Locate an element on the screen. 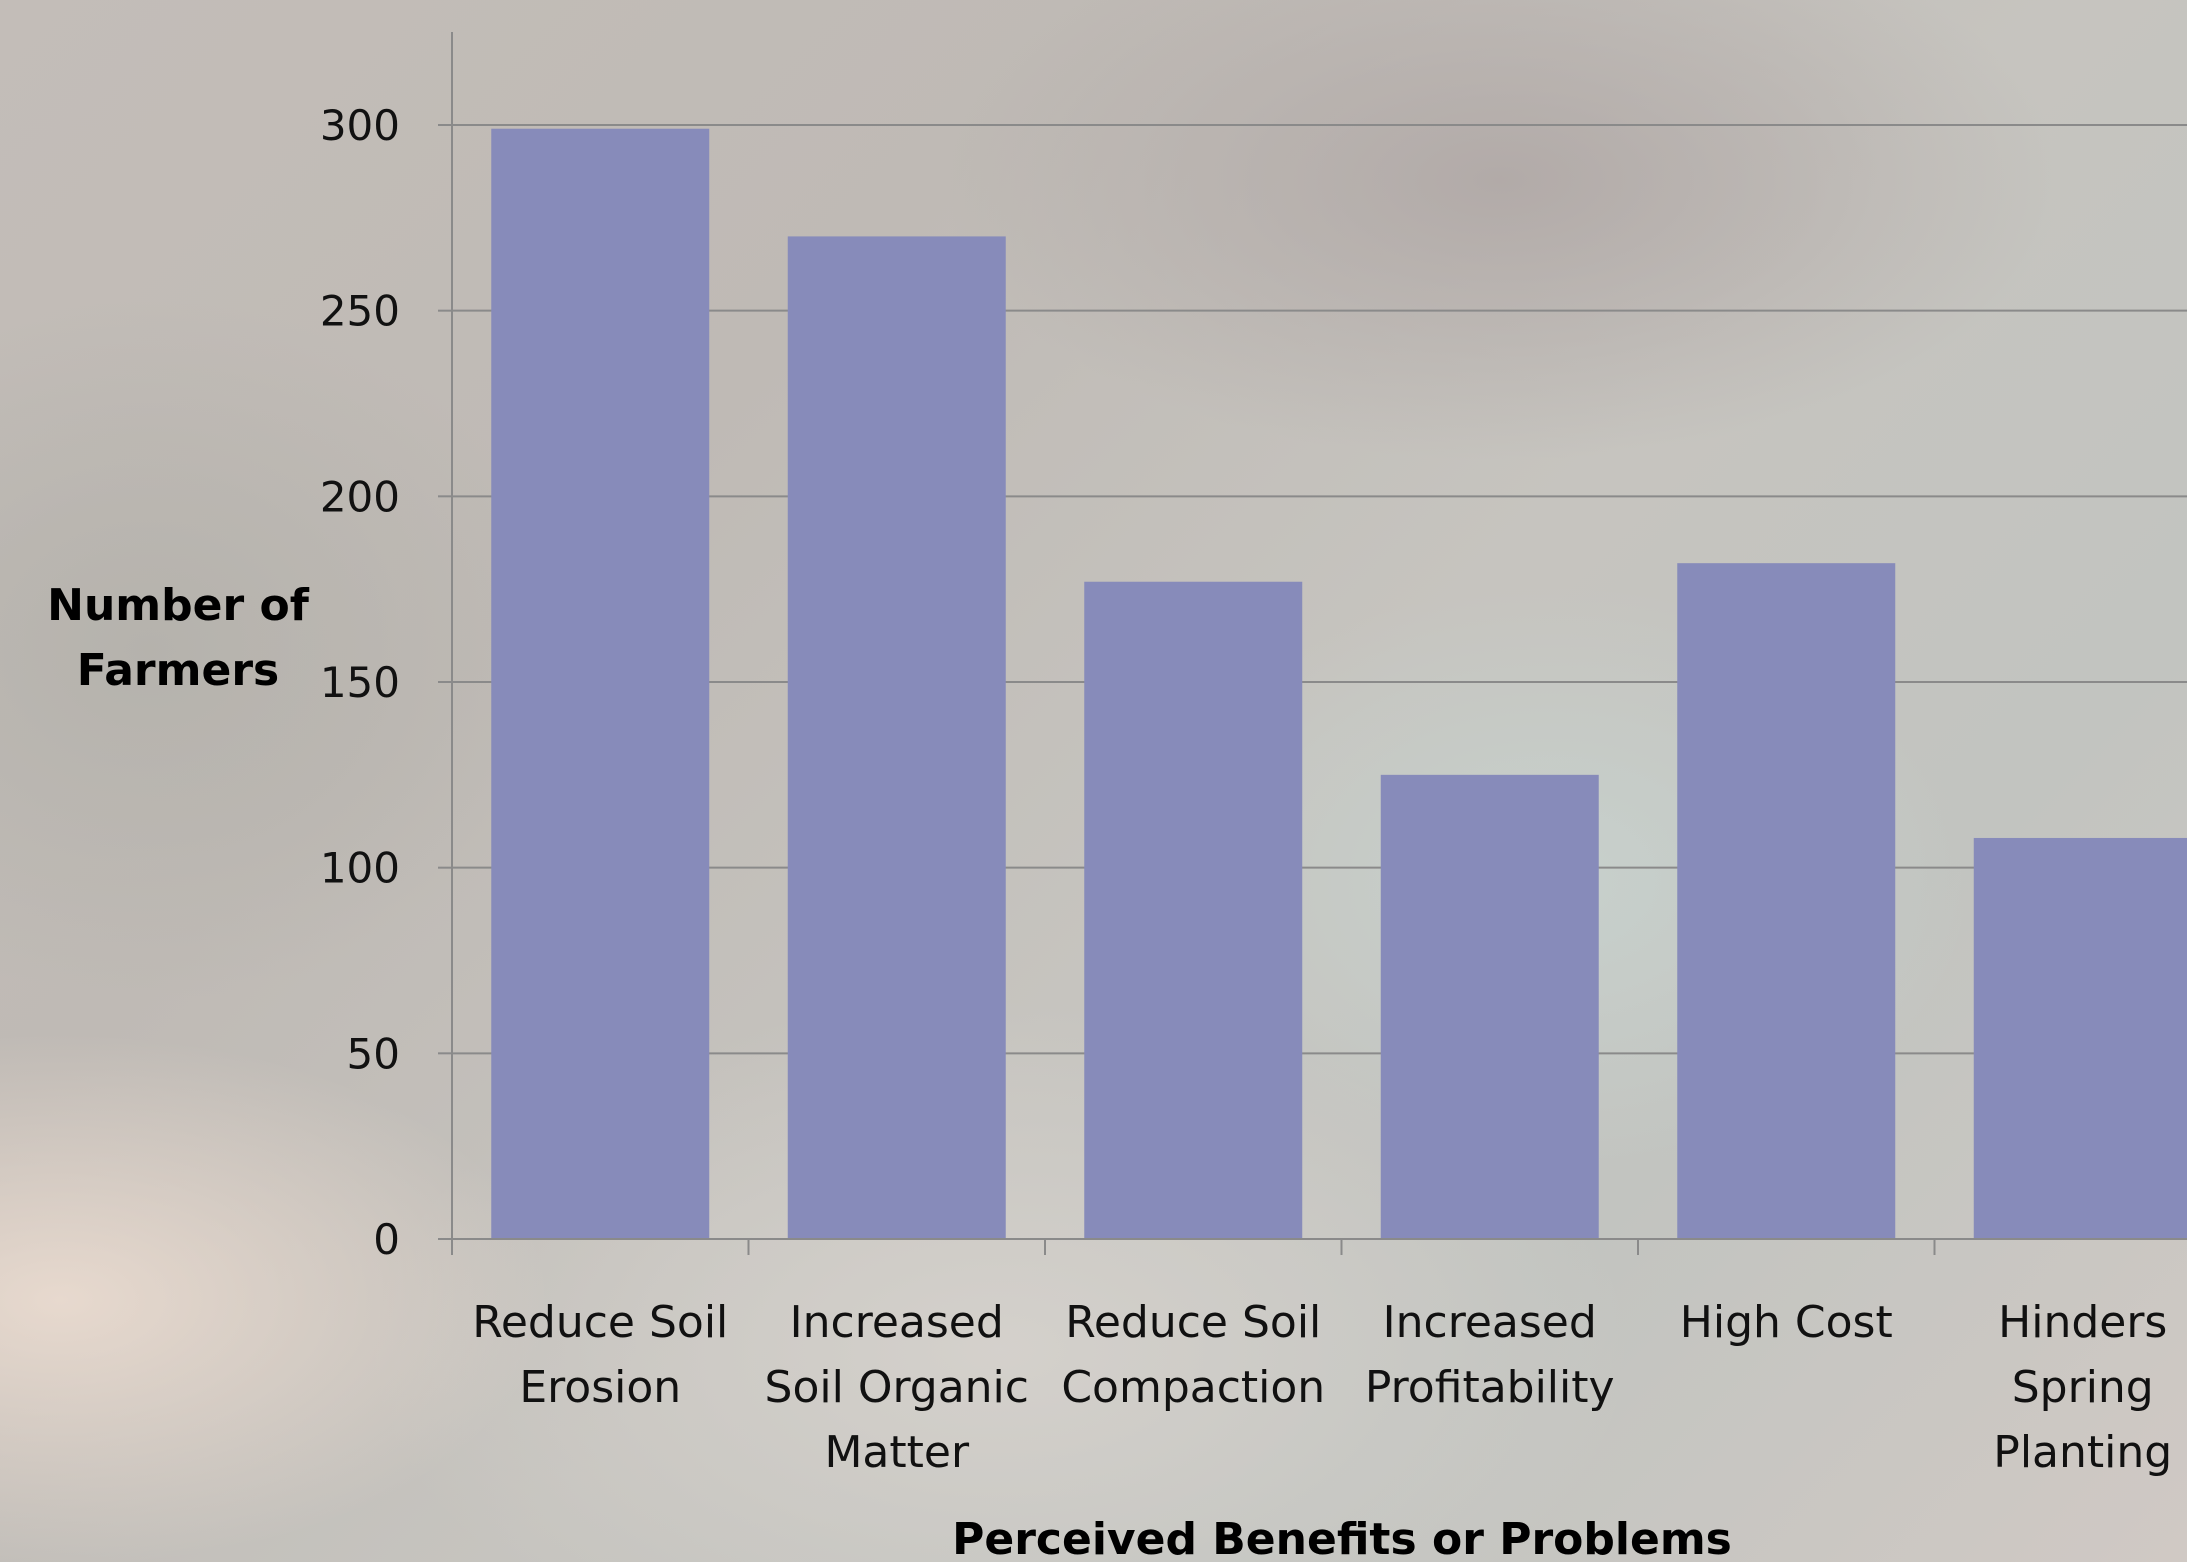 The image size is (2187, 1562). x-tick-label: Increased Soil Organic Matter is located at coordinates (897, 1387).